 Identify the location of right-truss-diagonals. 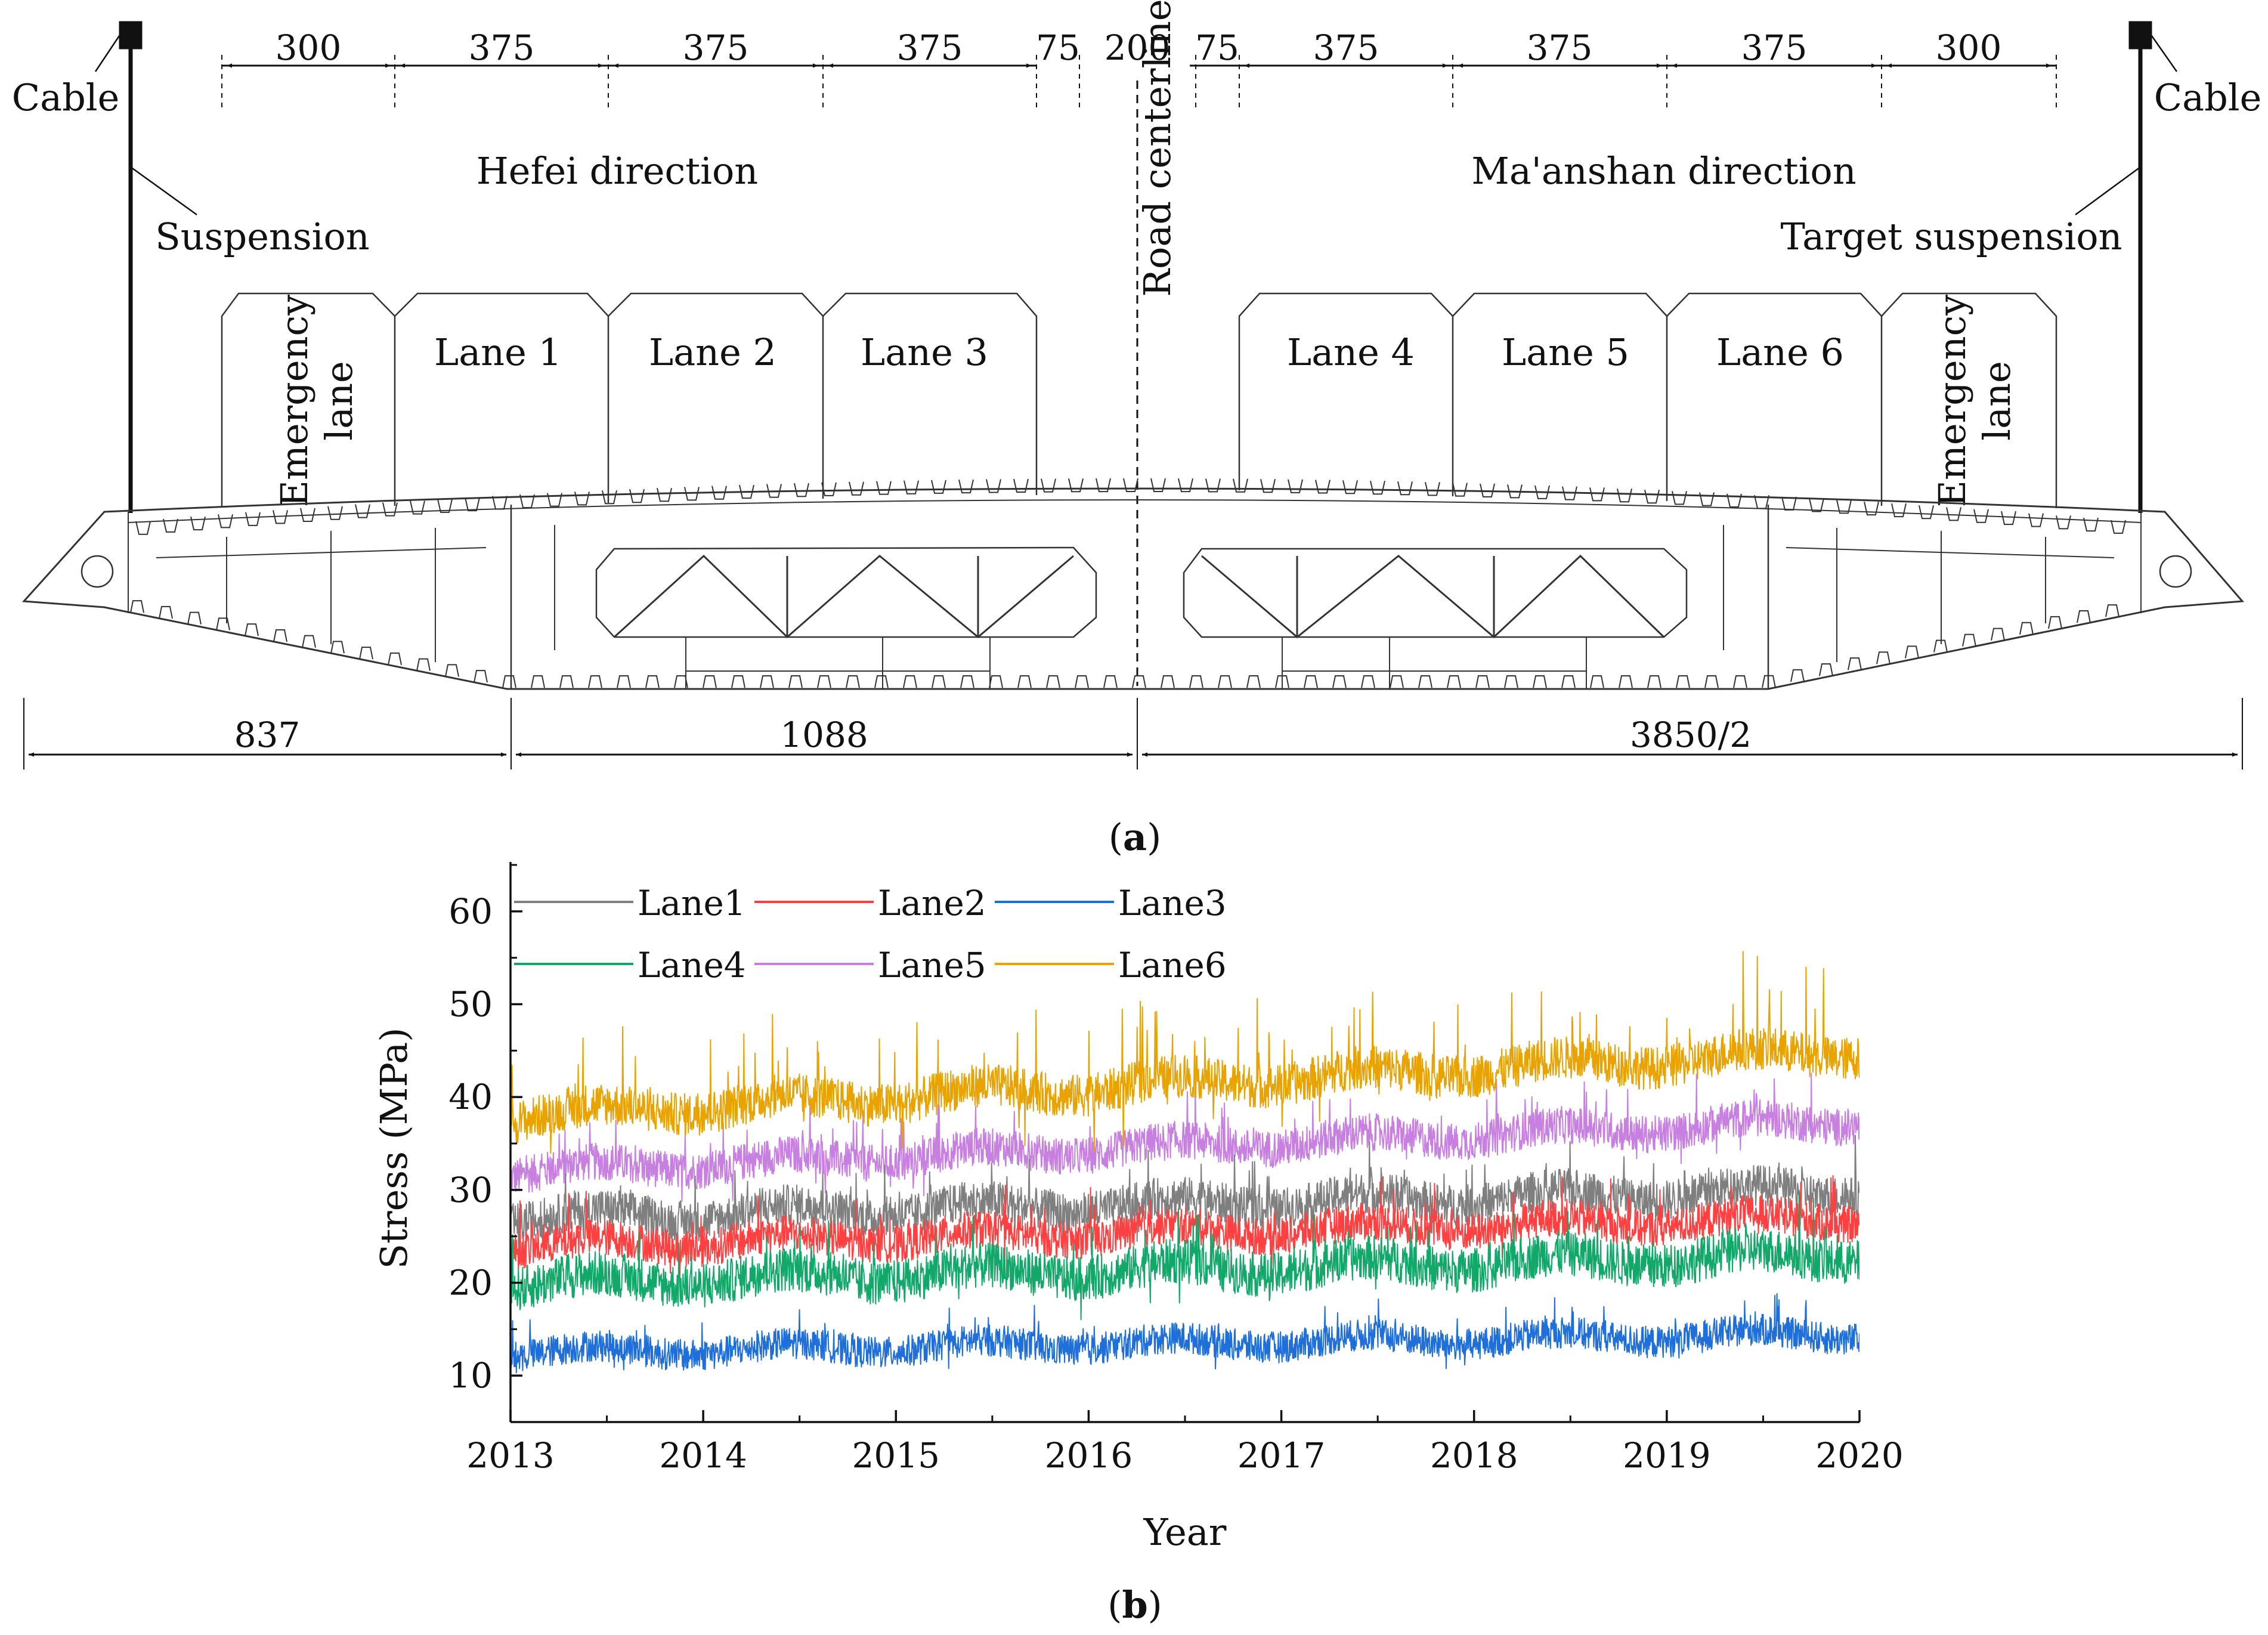
(1433, 596).